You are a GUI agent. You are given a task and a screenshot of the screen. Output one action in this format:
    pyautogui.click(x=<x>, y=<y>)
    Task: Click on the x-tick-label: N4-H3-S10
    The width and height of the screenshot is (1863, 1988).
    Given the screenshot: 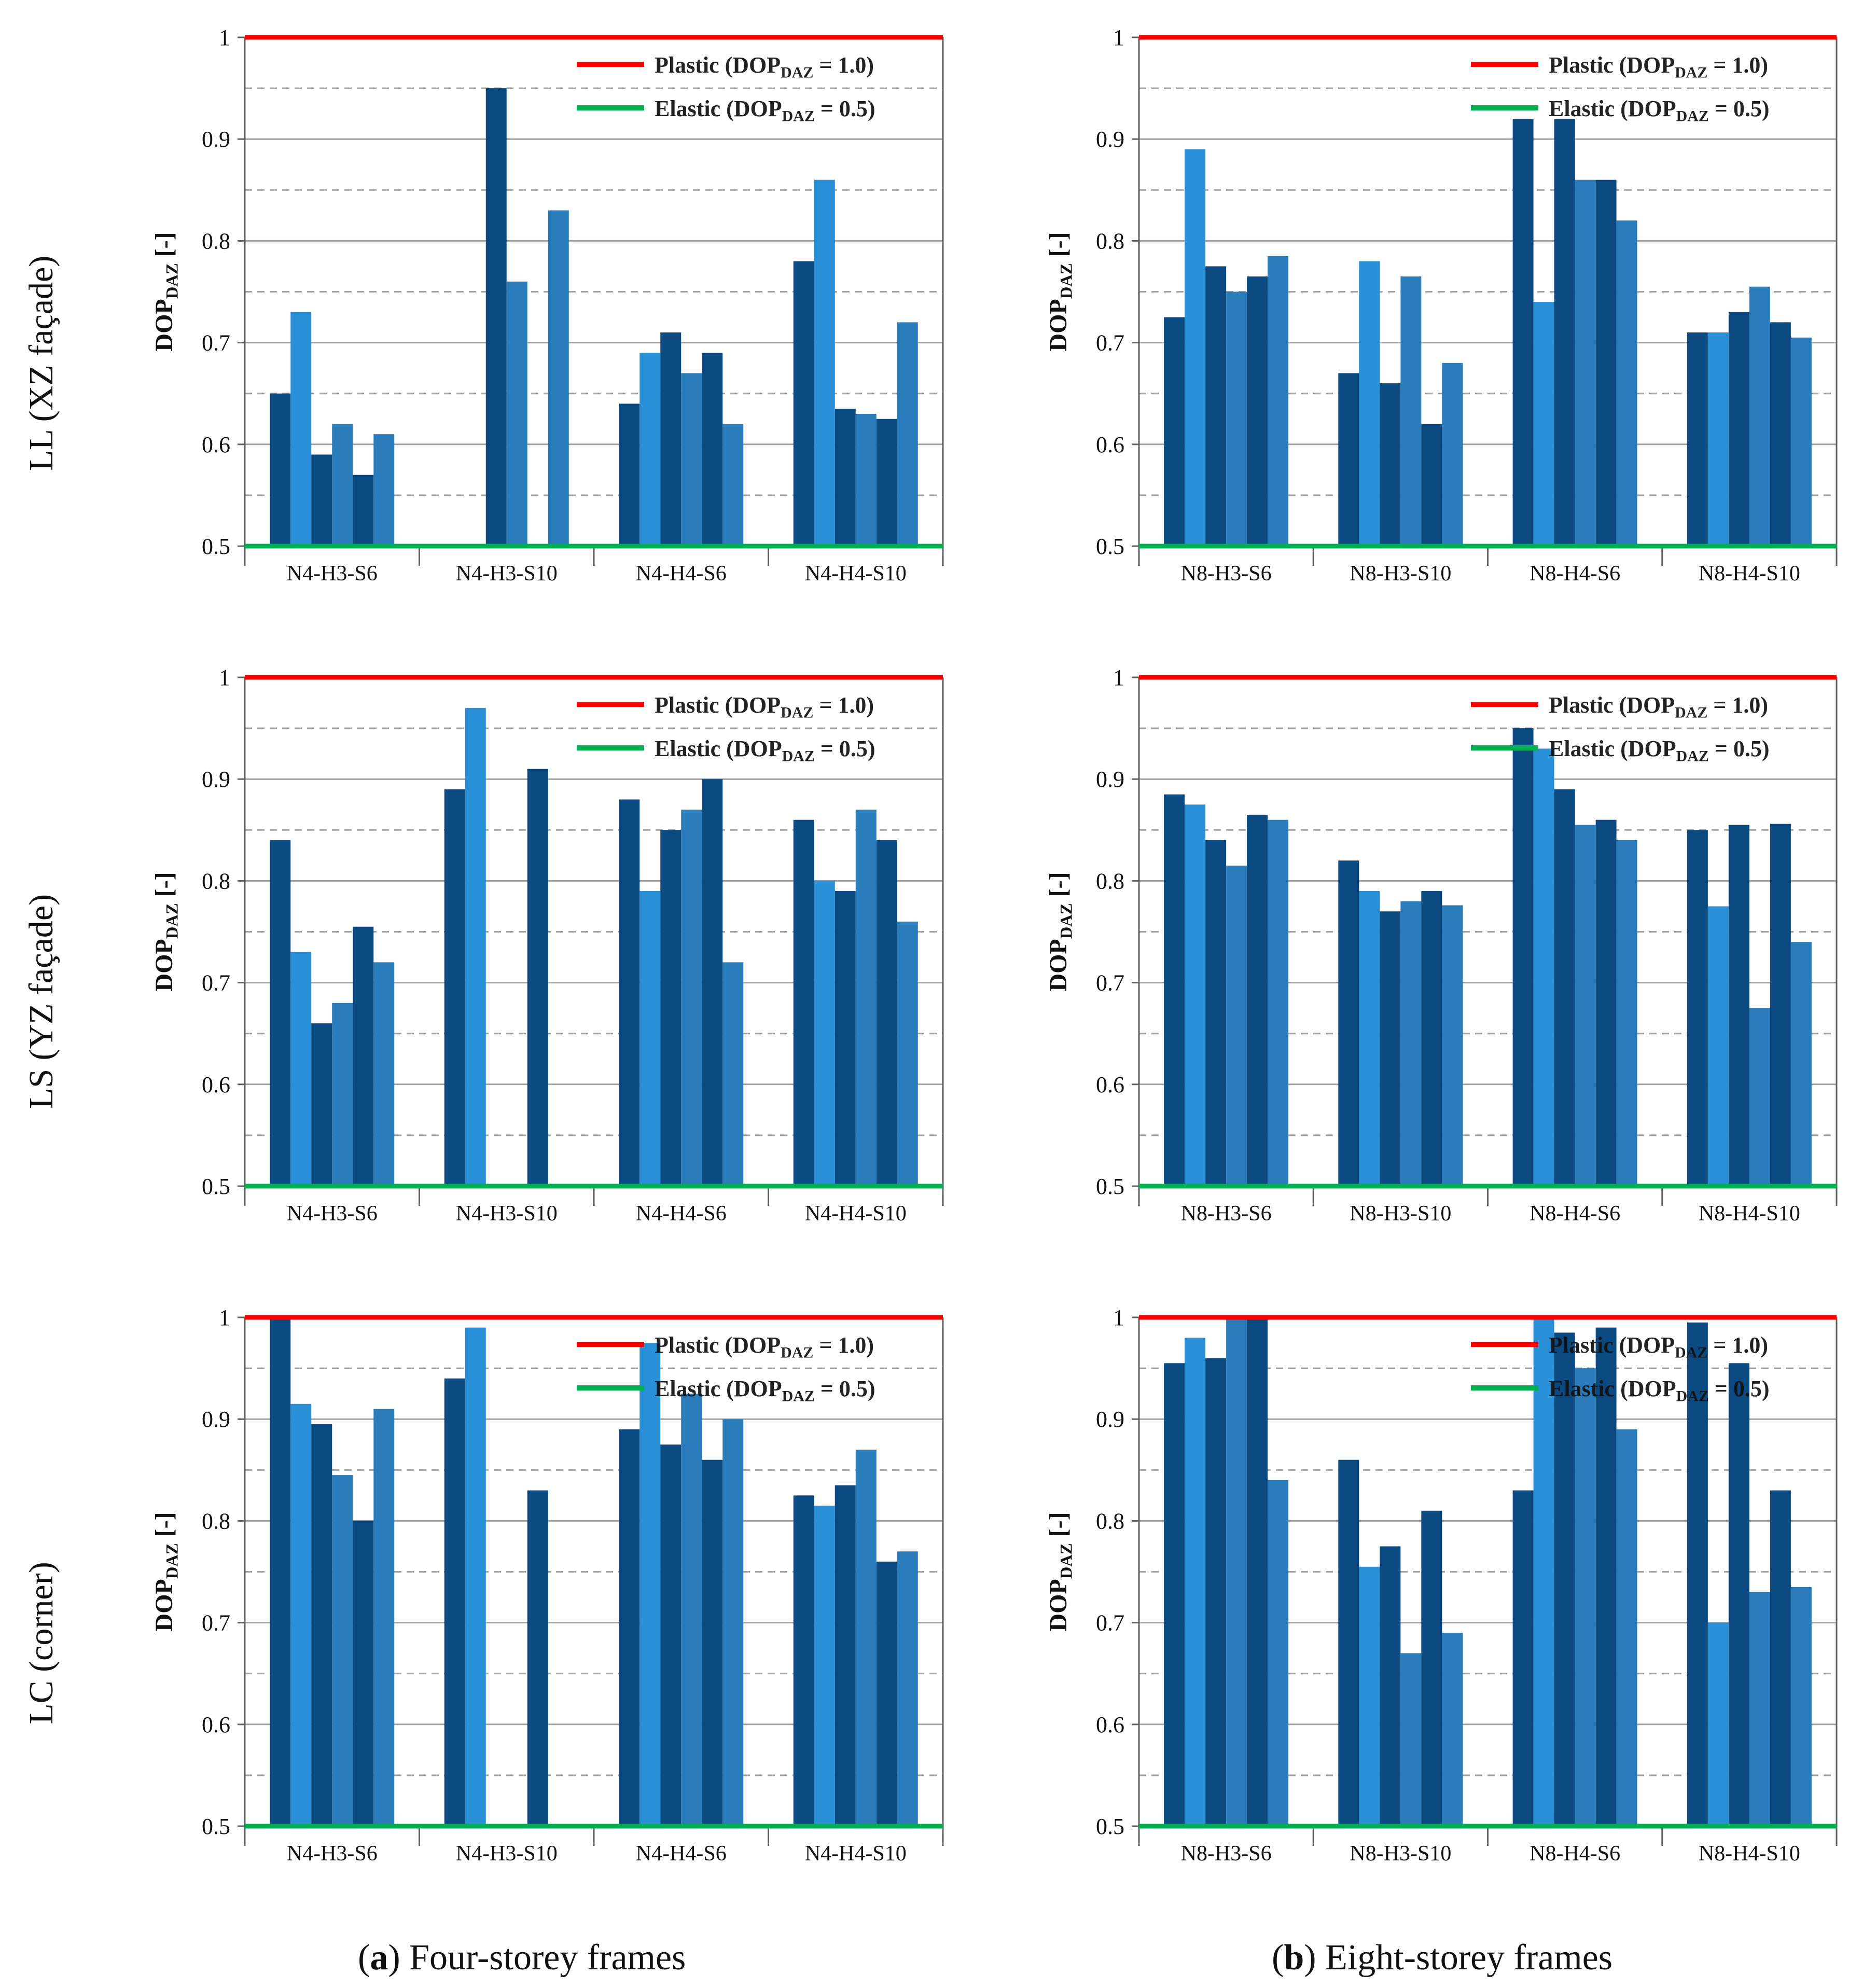 What is the action you would take?
    pyautogui.click(x=507, y=1854)
    